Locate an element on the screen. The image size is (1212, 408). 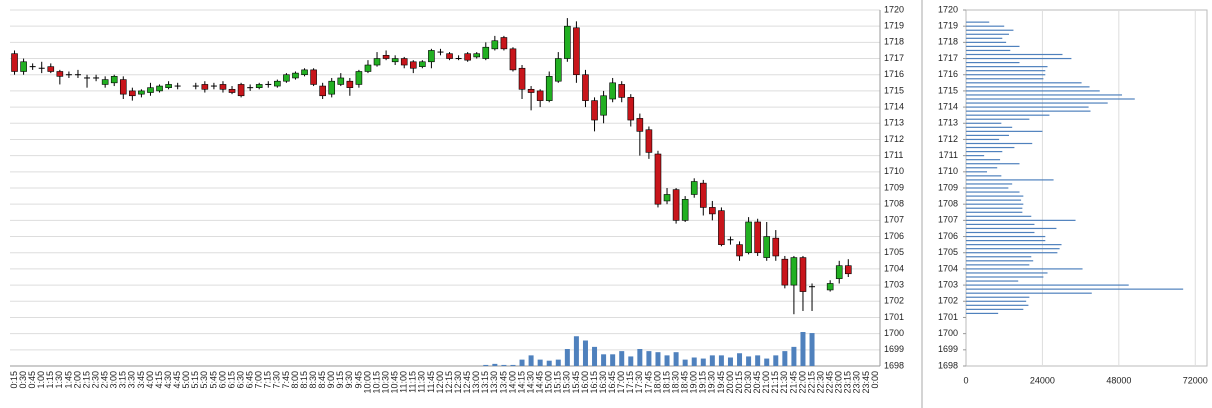
y-tick-label: 1708 is located at coordinates (894, 204).